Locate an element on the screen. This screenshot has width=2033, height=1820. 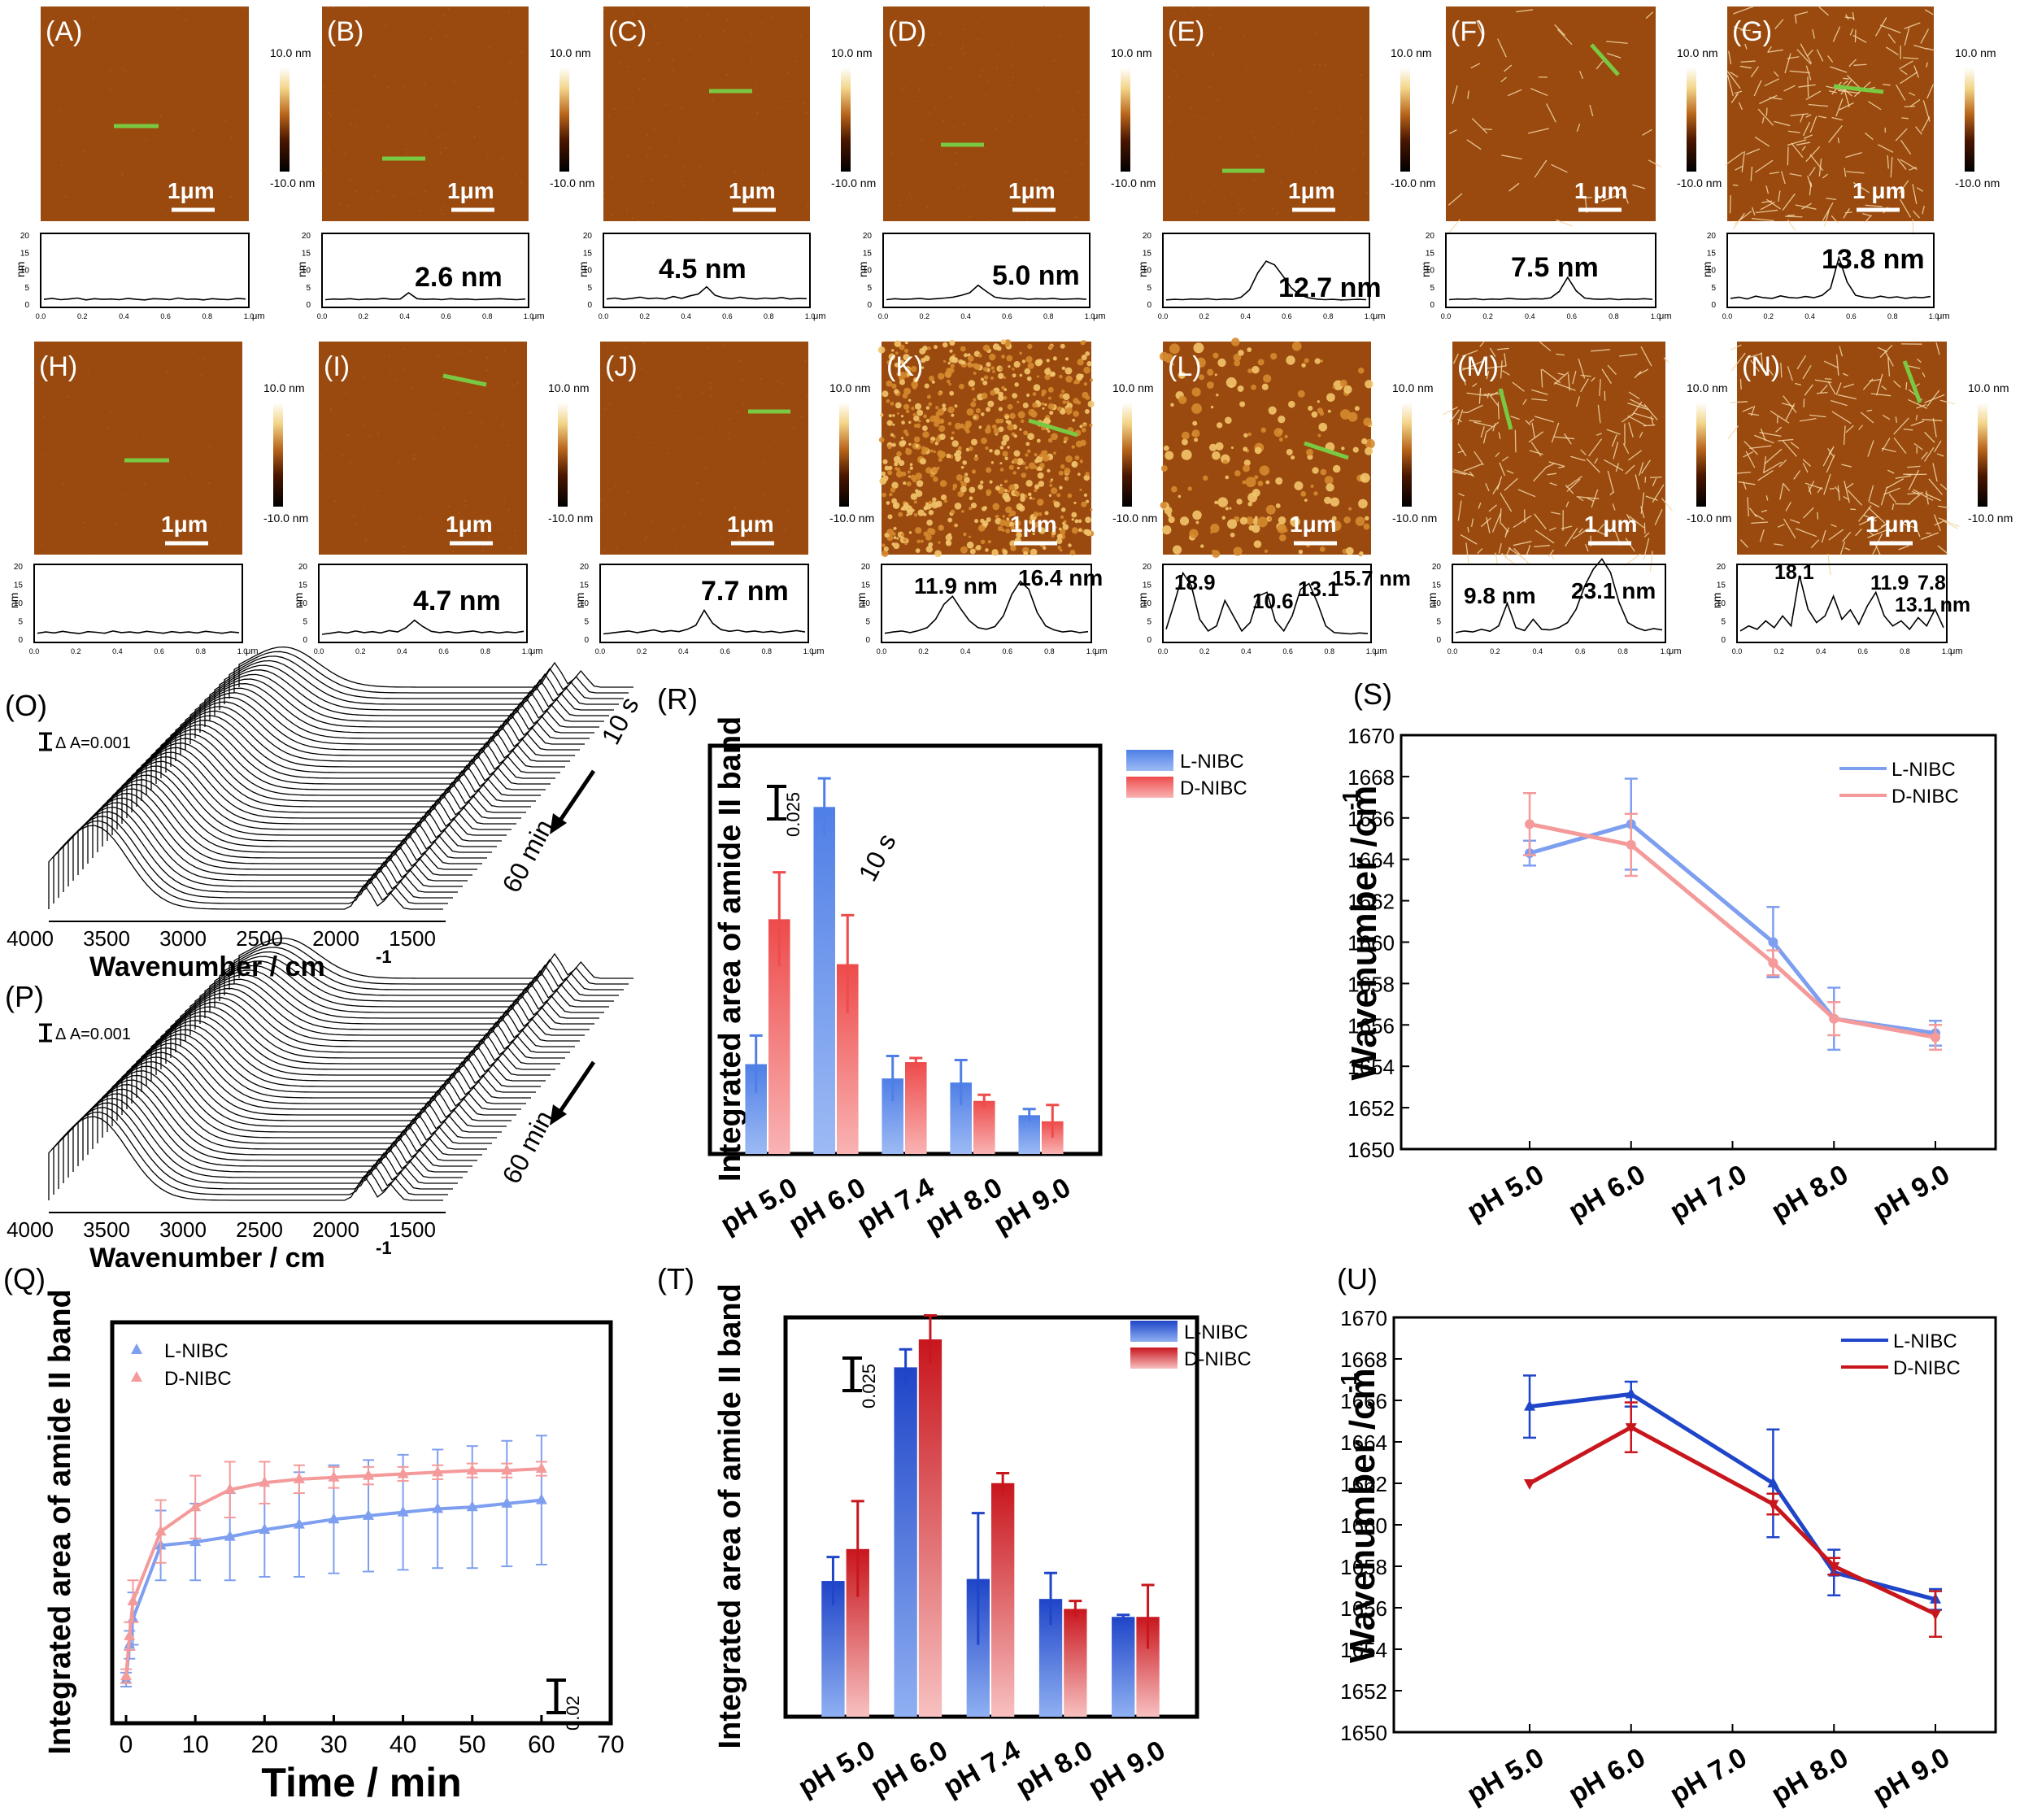
data-point is located at coordinates (1834, 1568).